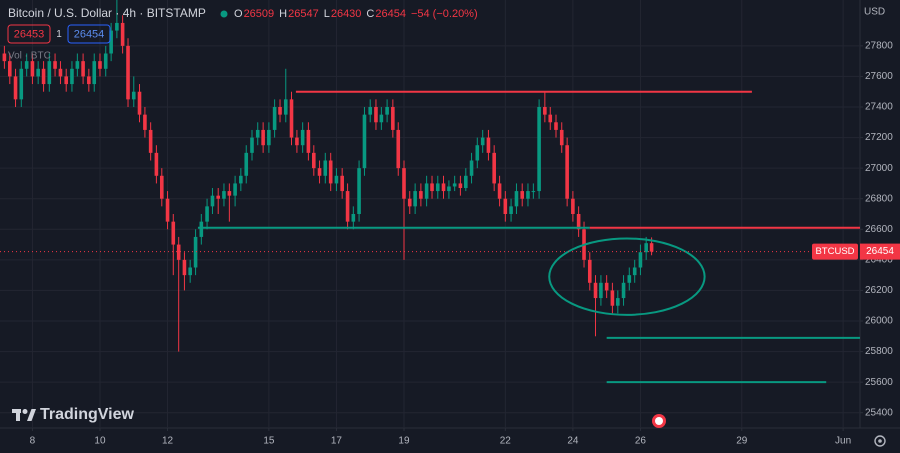 The image size is (900, 453). I want to click on x-tick-label: 19, so click(404, 441).